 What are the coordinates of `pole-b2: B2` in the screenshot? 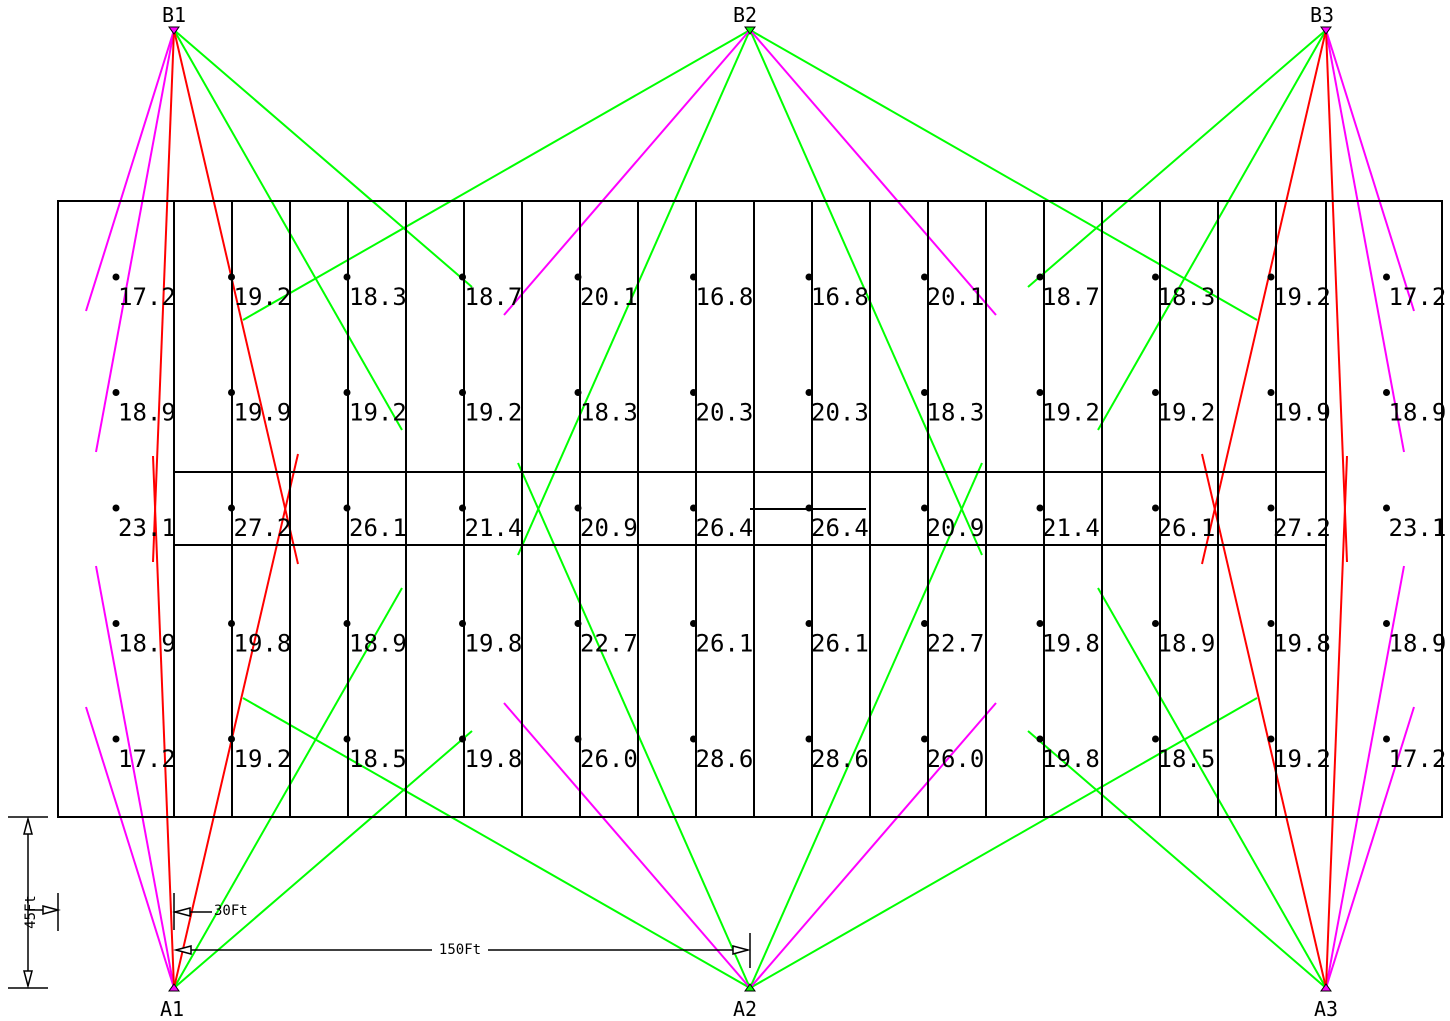 It's located at (745, 19).